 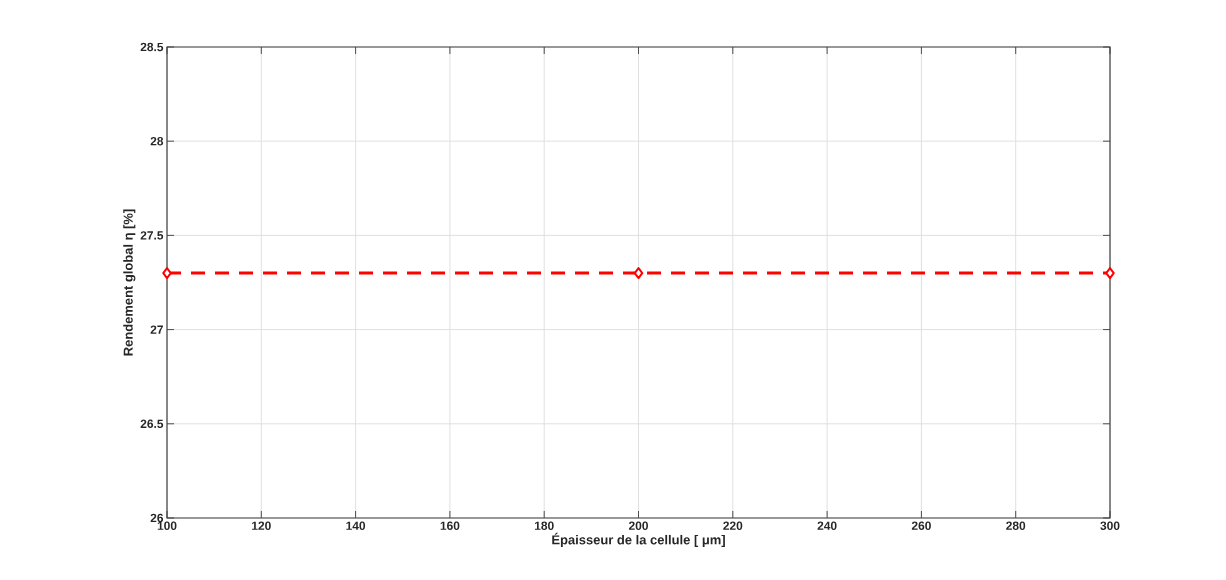 What do you see at coordinates (638, 525) in the screenshot?
I see `x-tick-label: 200` at bounding box center [638, 525].